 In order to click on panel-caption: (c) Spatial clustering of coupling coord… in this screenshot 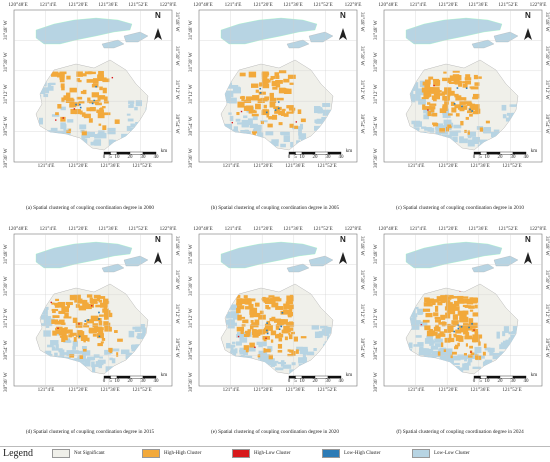, I will do `click(460, 208)`.